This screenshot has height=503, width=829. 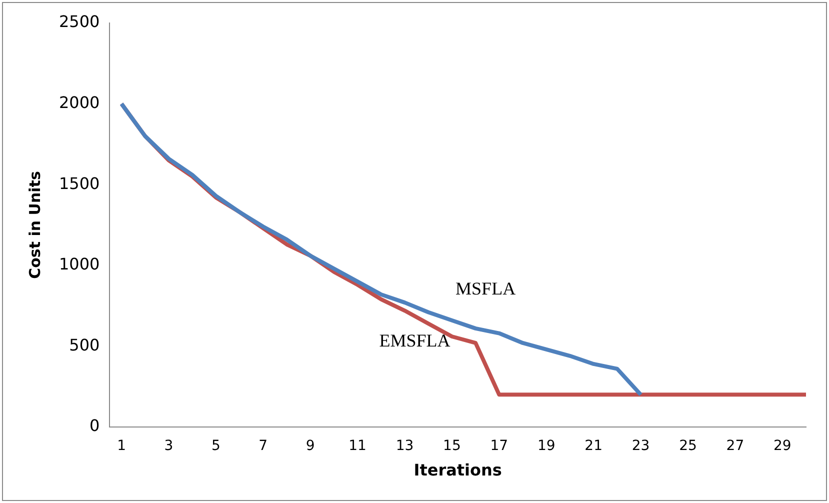 I want to click on x-tick-label: 3, so click(x=169, y=446).